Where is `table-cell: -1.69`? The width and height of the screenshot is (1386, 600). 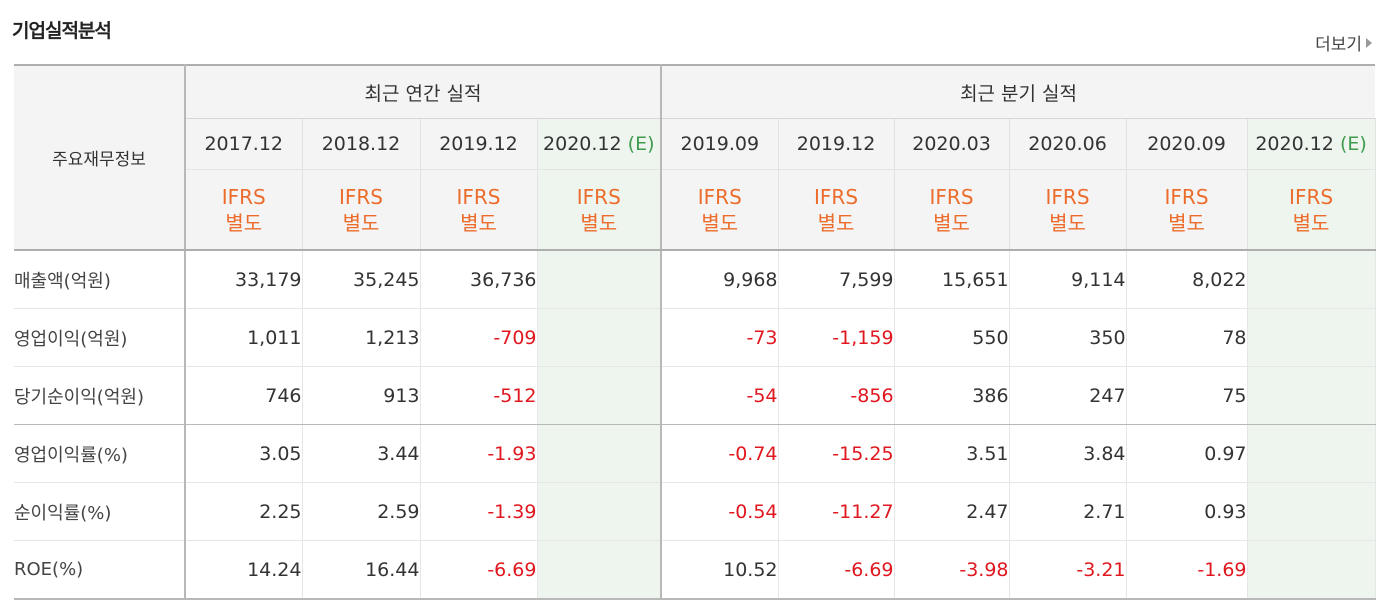 table-cell: -1.69 is located at coordinates (1187, 570).